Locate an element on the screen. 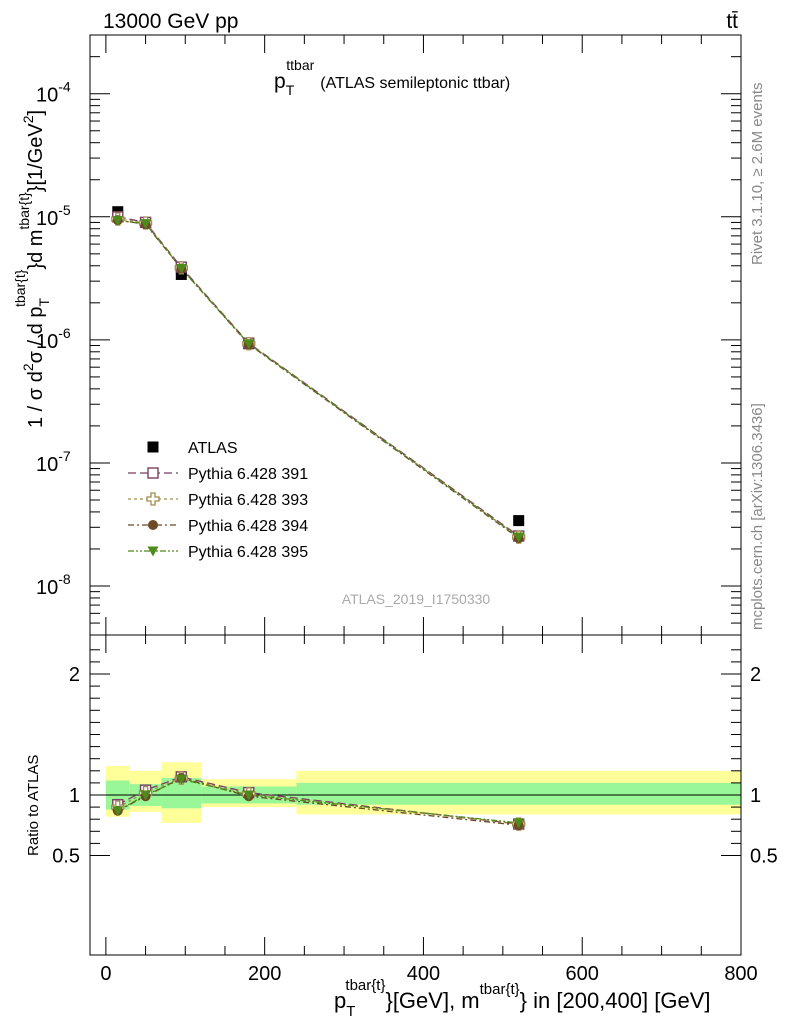 This screenshot has width=786, height=1024. legend-label-p393: Pythia 6.428 393 is located at coordinates (248, 500).